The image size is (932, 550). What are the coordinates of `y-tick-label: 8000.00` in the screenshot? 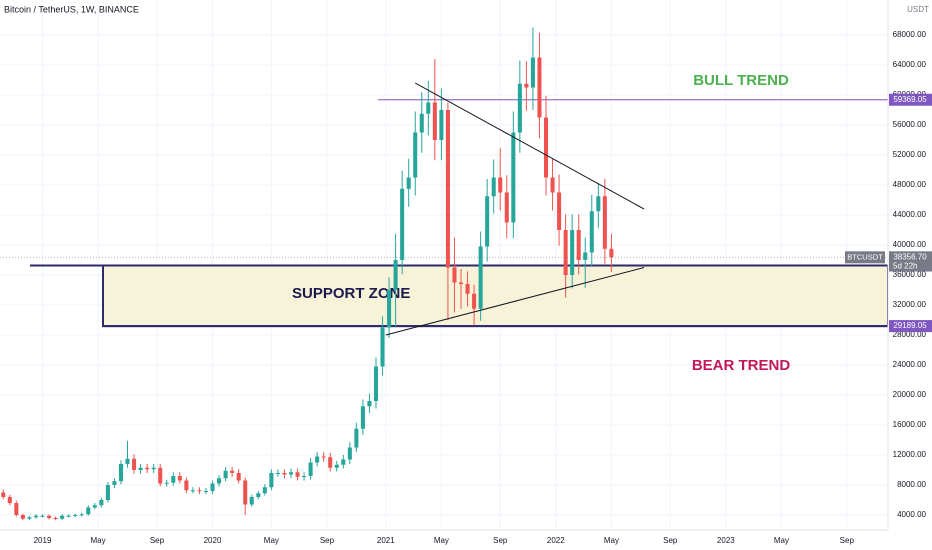 It's located at (911, 484).